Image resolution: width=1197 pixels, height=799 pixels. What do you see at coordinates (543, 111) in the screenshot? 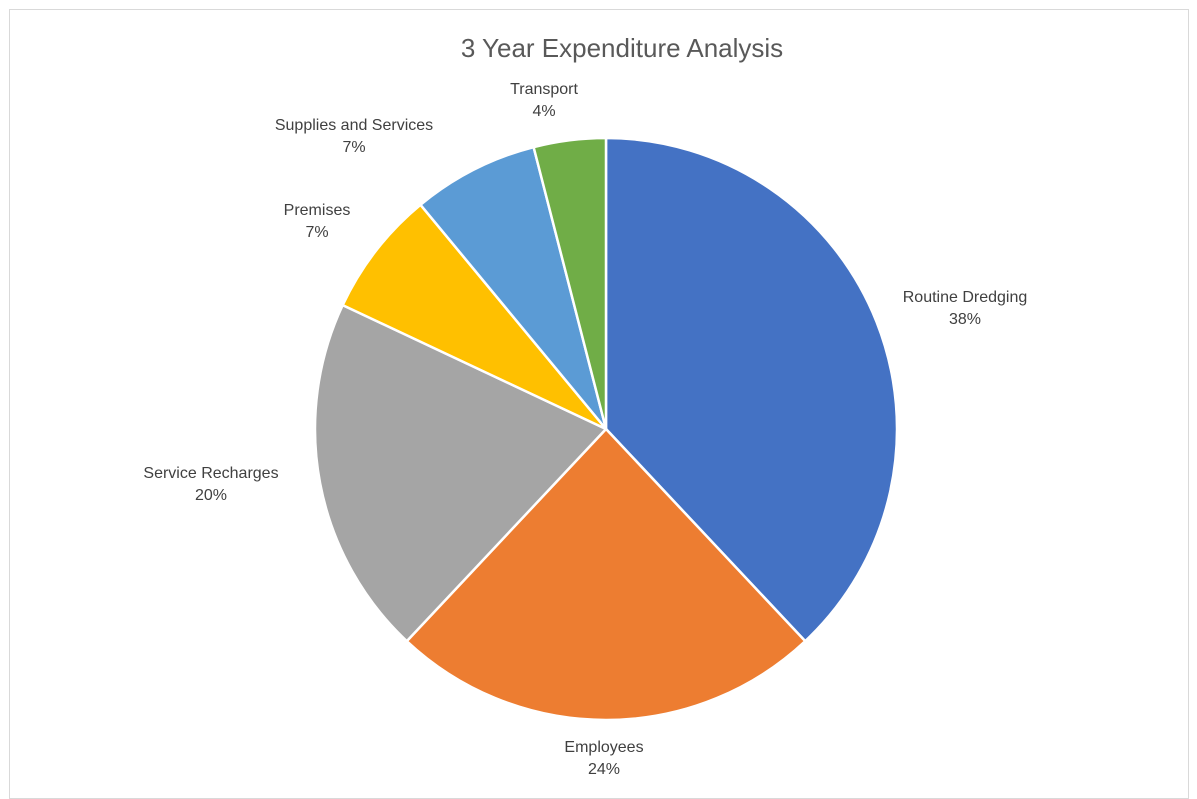
I see `data-label-percent-transport: 4%` at bounding box center [543, 111].